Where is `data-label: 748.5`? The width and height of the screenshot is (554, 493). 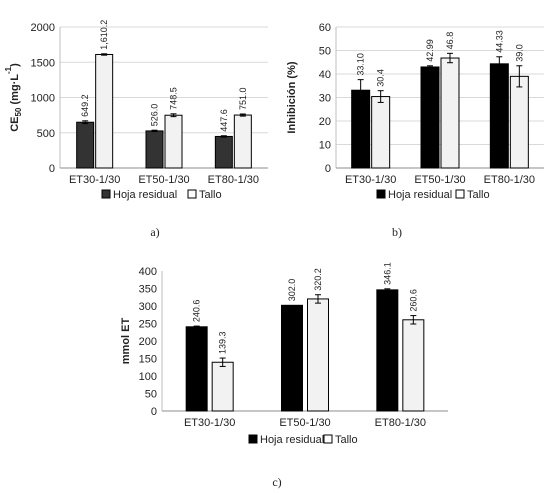 data-label: 748.5 is located at coordinates (174, 98).